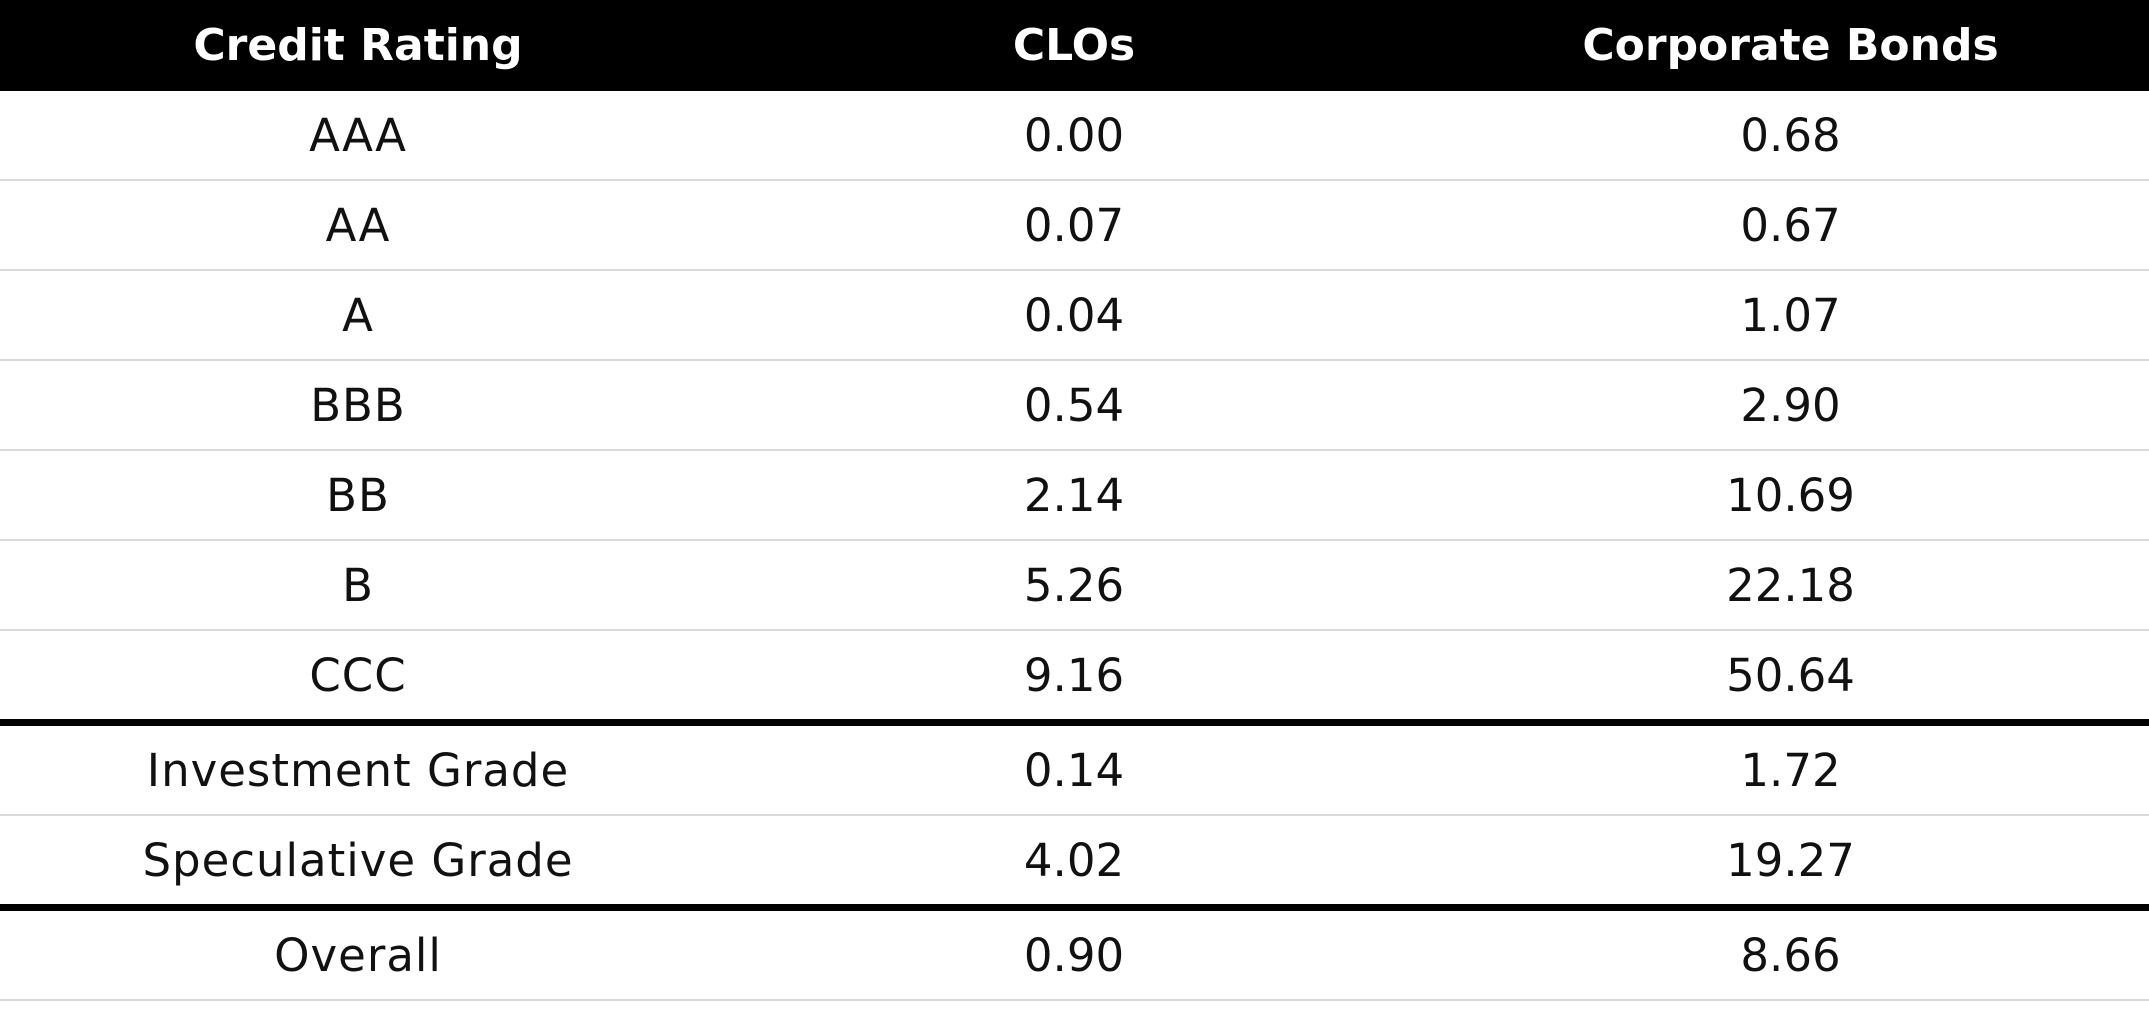  What do you see at coordinates (1790, 954) in the screenshot?
I see `corporate-bonds-cell: 8.66` at bounding box center [1790, 954].